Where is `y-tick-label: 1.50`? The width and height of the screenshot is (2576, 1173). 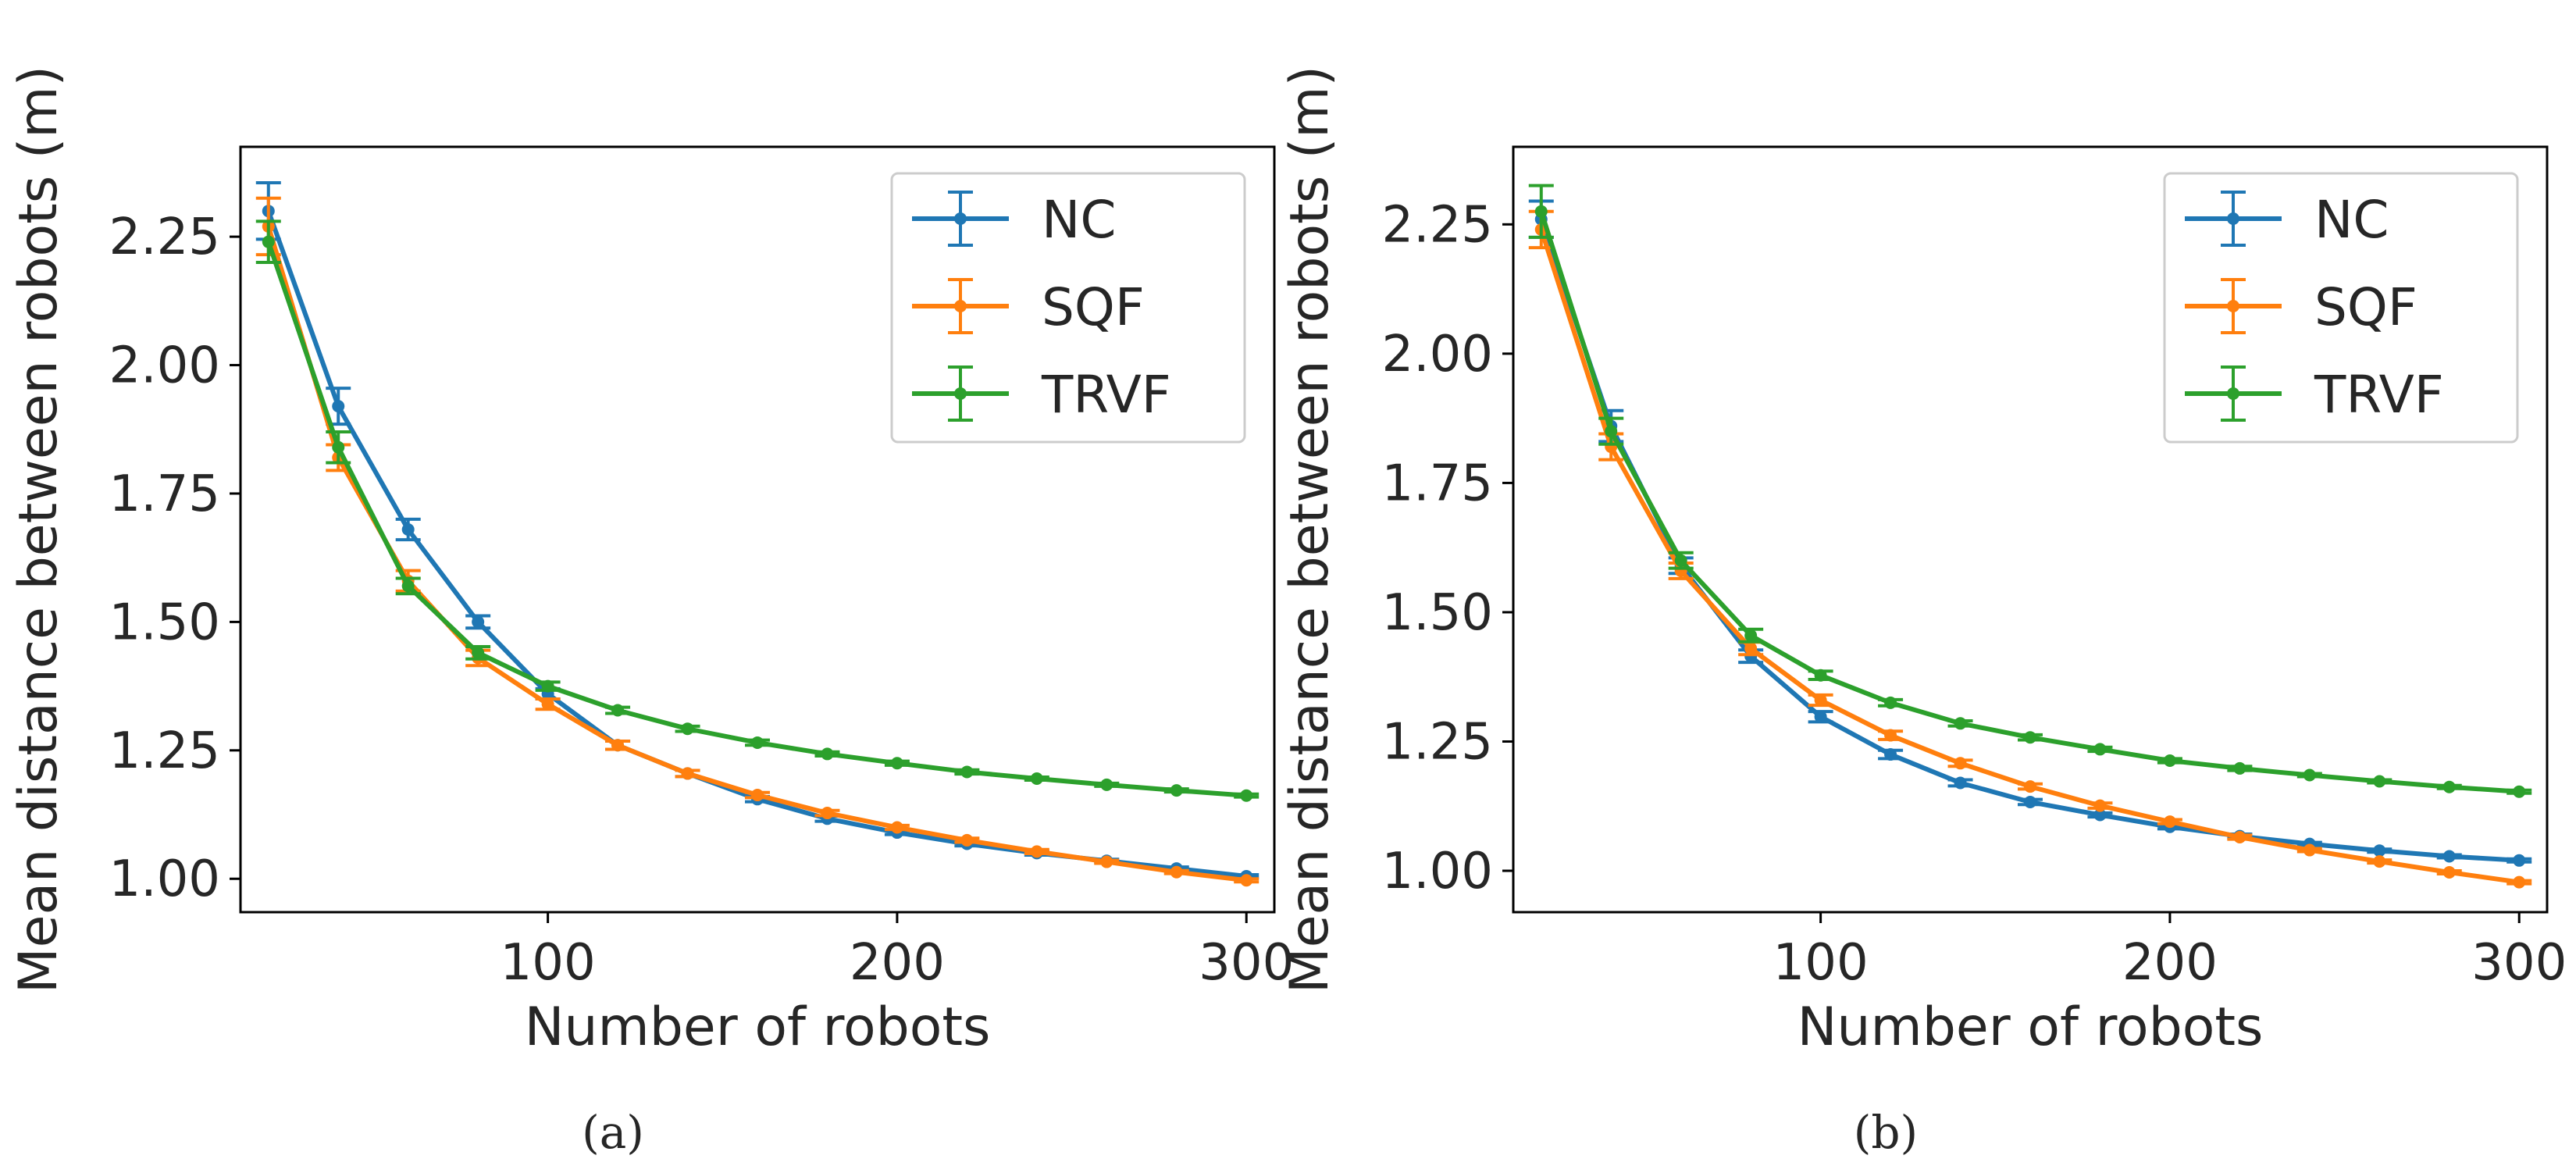 y-tick-label: 1.50 is located at coordinates (165, 622).